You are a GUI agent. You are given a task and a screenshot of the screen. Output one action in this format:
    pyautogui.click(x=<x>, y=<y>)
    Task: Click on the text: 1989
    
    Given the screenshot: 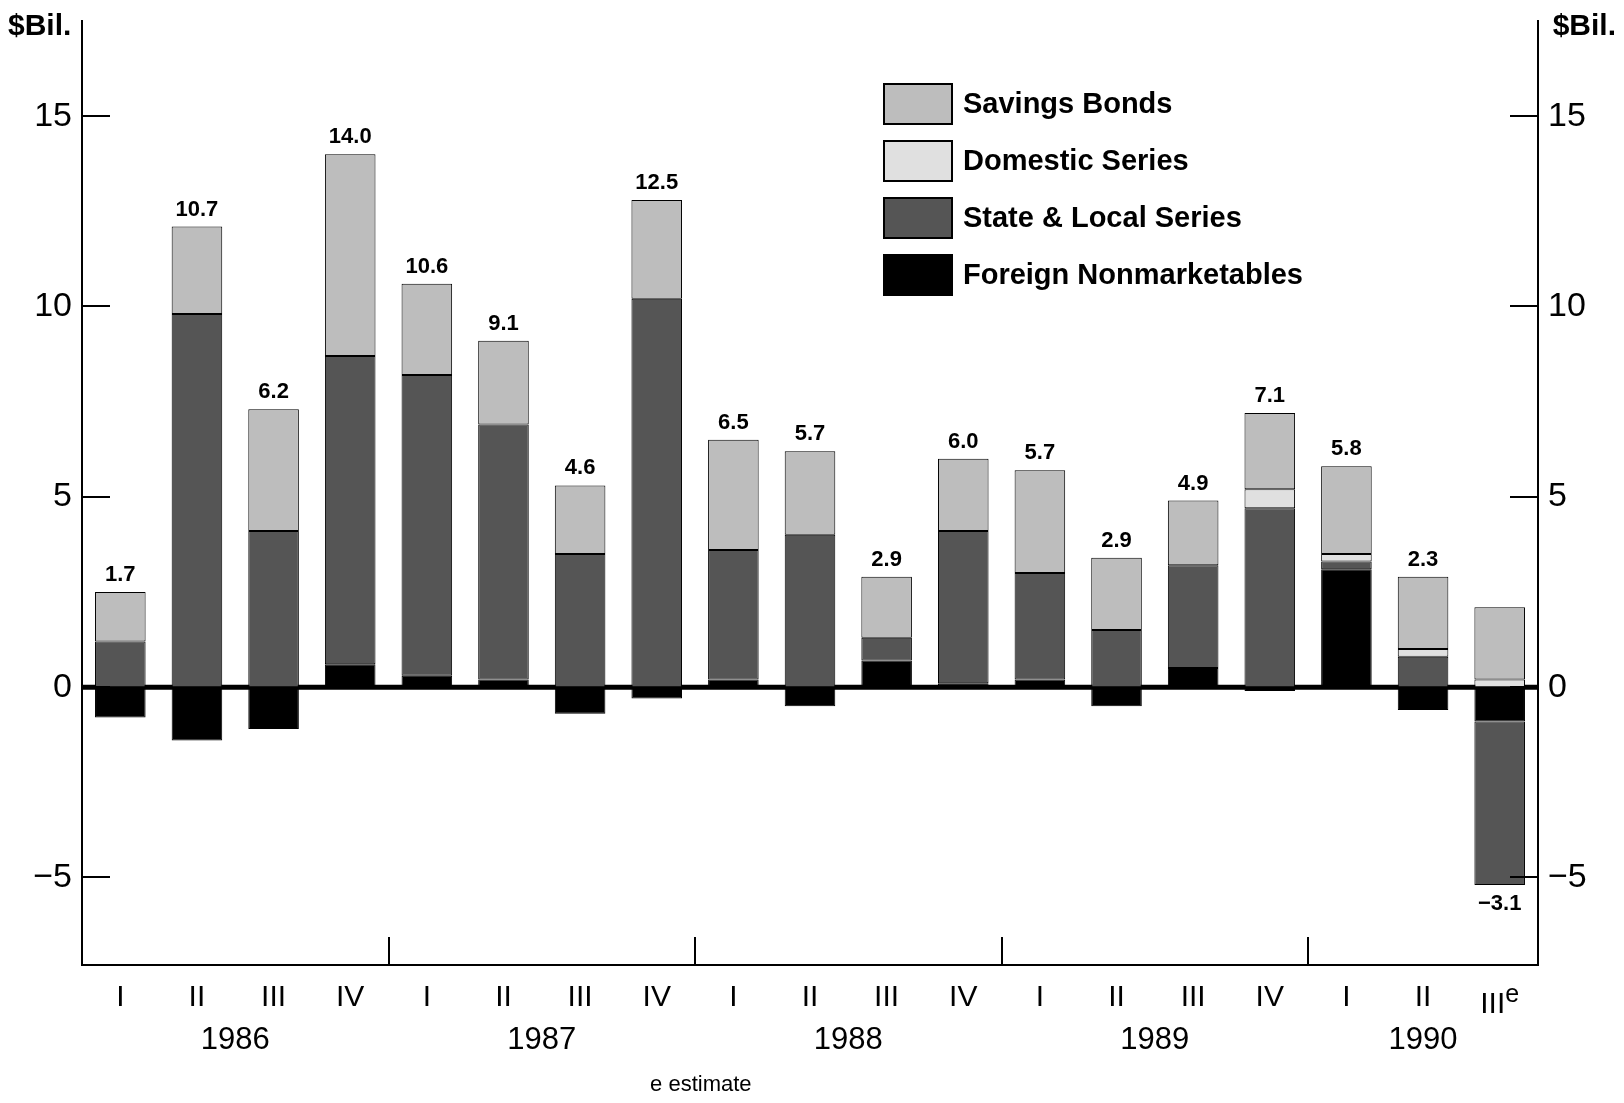 What is the action you would take?
    pyautogui.click(x=1155, y=1038)
    